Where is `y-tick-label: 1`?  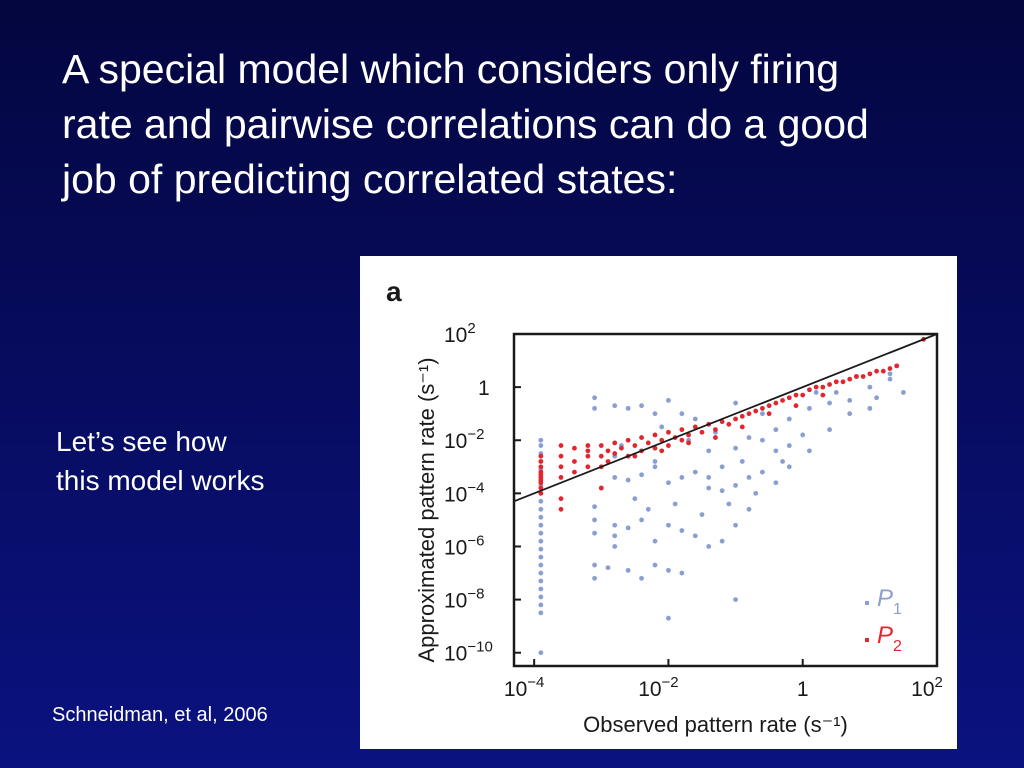 y-tick-label: 1 is located at coordinates (484, 388).